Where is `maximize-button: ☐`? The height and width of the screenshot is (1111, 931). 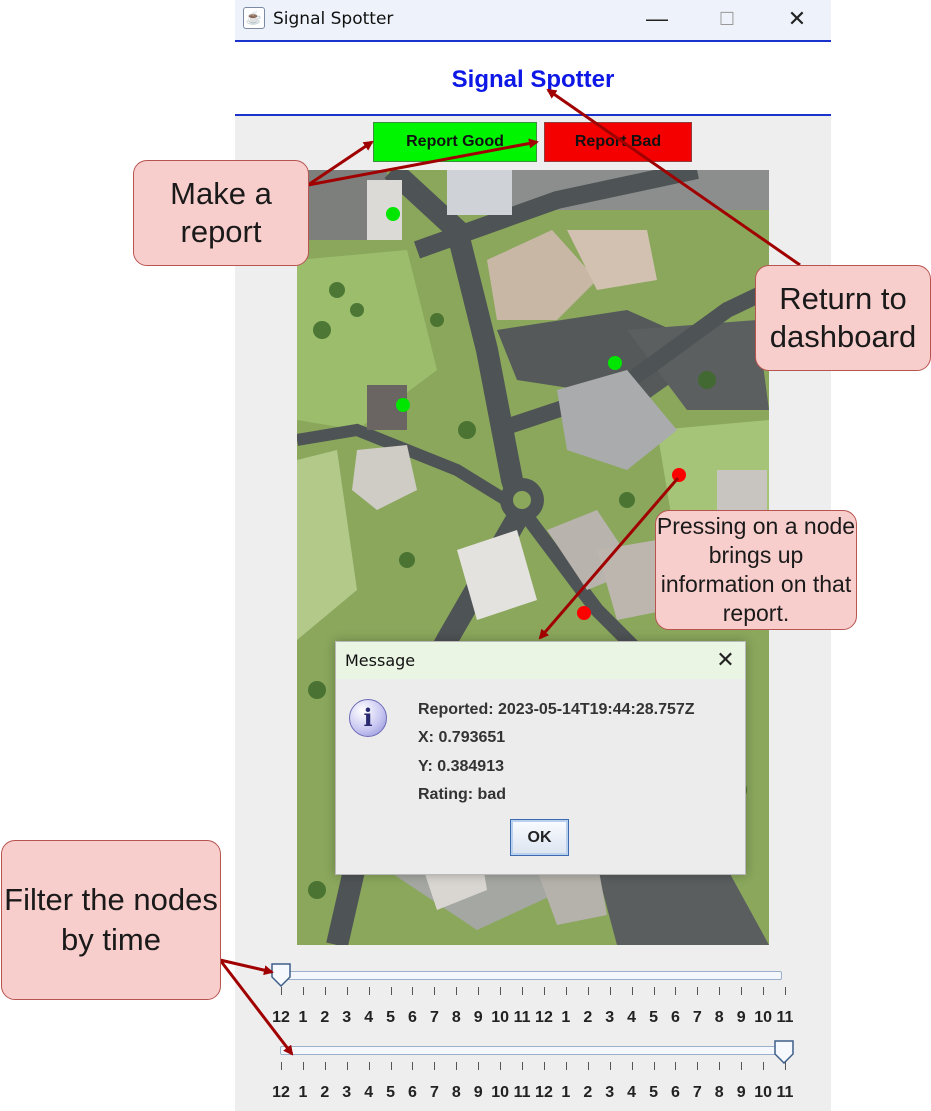 maximize-button: ☐ is located at coordinates (727, 19).